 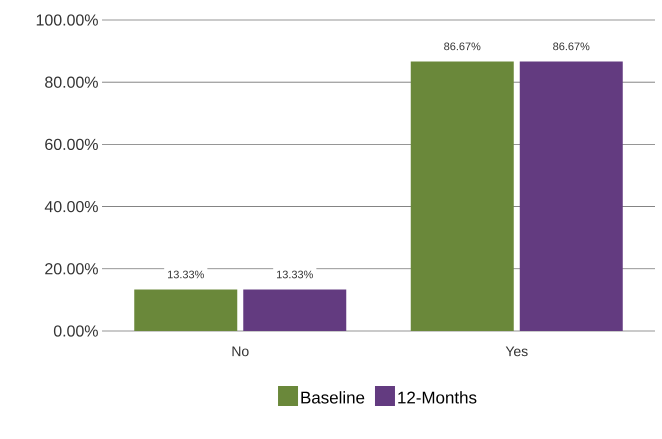 I want to click on legend-label: 12-Months, so click(x=437, y=397).